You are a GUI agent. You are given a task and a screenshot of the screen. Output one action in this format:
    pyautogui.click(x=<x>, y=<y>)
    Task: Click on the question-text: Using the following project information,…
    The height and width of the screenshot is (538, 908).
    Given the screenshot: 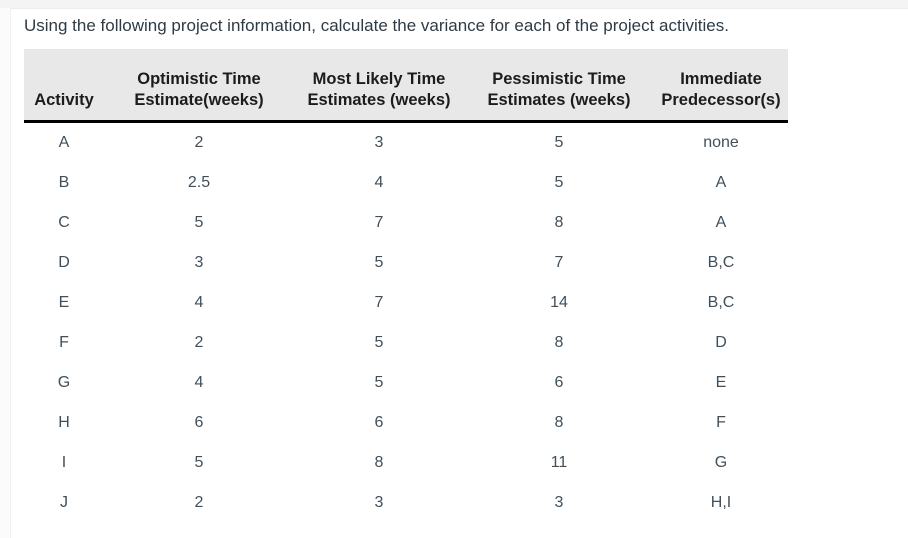 What is the action you would take?
    pyautogui.click(x=376, y=25)
    